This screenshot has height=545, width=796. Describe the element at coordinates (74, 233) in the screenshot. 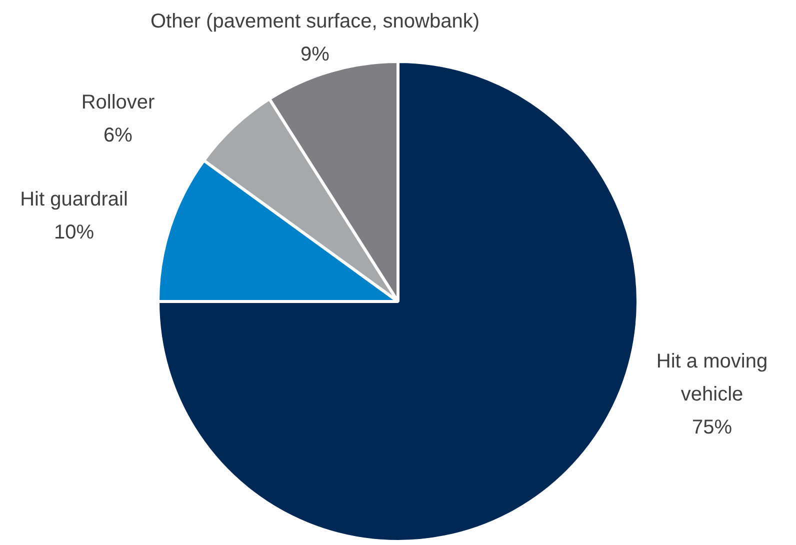

I see `data-label: 10%` at that location.